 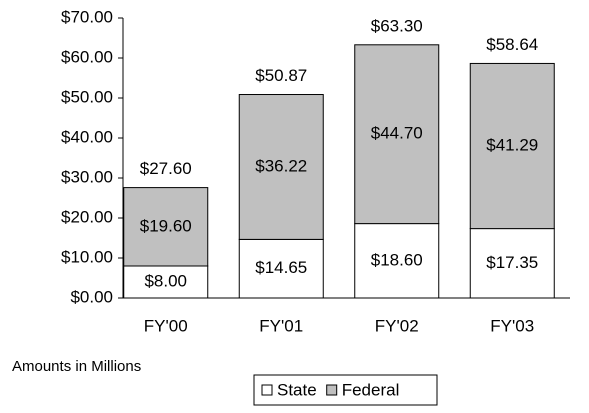 What do you see at coordinates (297, 389) in the screenshot?
I see `legend-label: State` at bounding box center [297, 389].